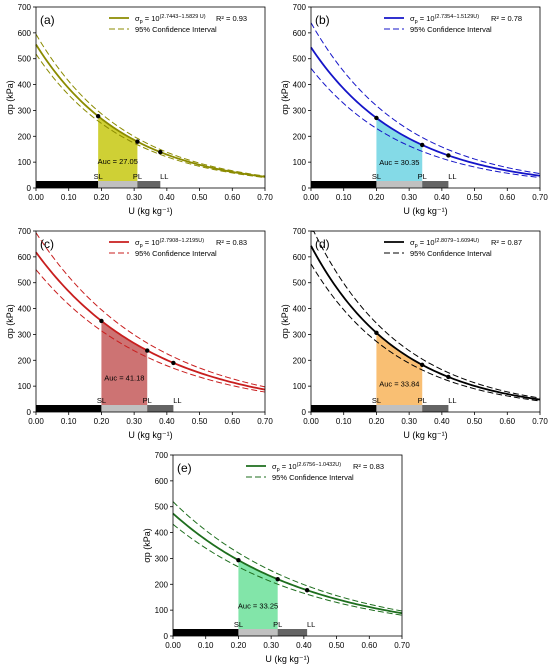 Image resolution: width=550 pixels, height=672 pixels. I want to click on legend-fit-equation: σp = 10(2.7354−1.5129U), so click(444, 19).